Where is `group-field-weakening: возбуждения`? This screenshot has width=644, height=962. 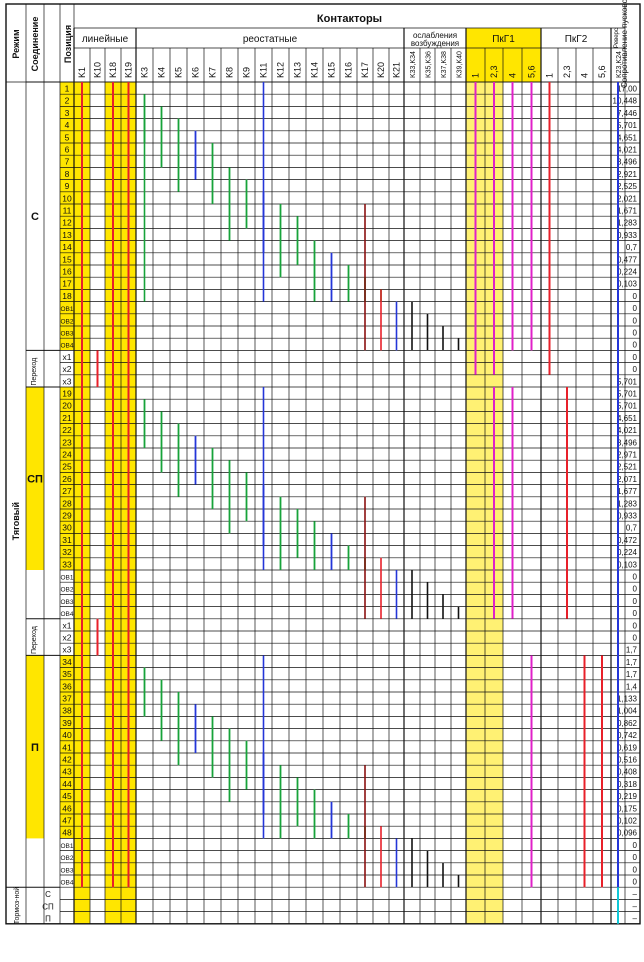 group-field-weakening: возбуждения is located at coordinates (435, 43).